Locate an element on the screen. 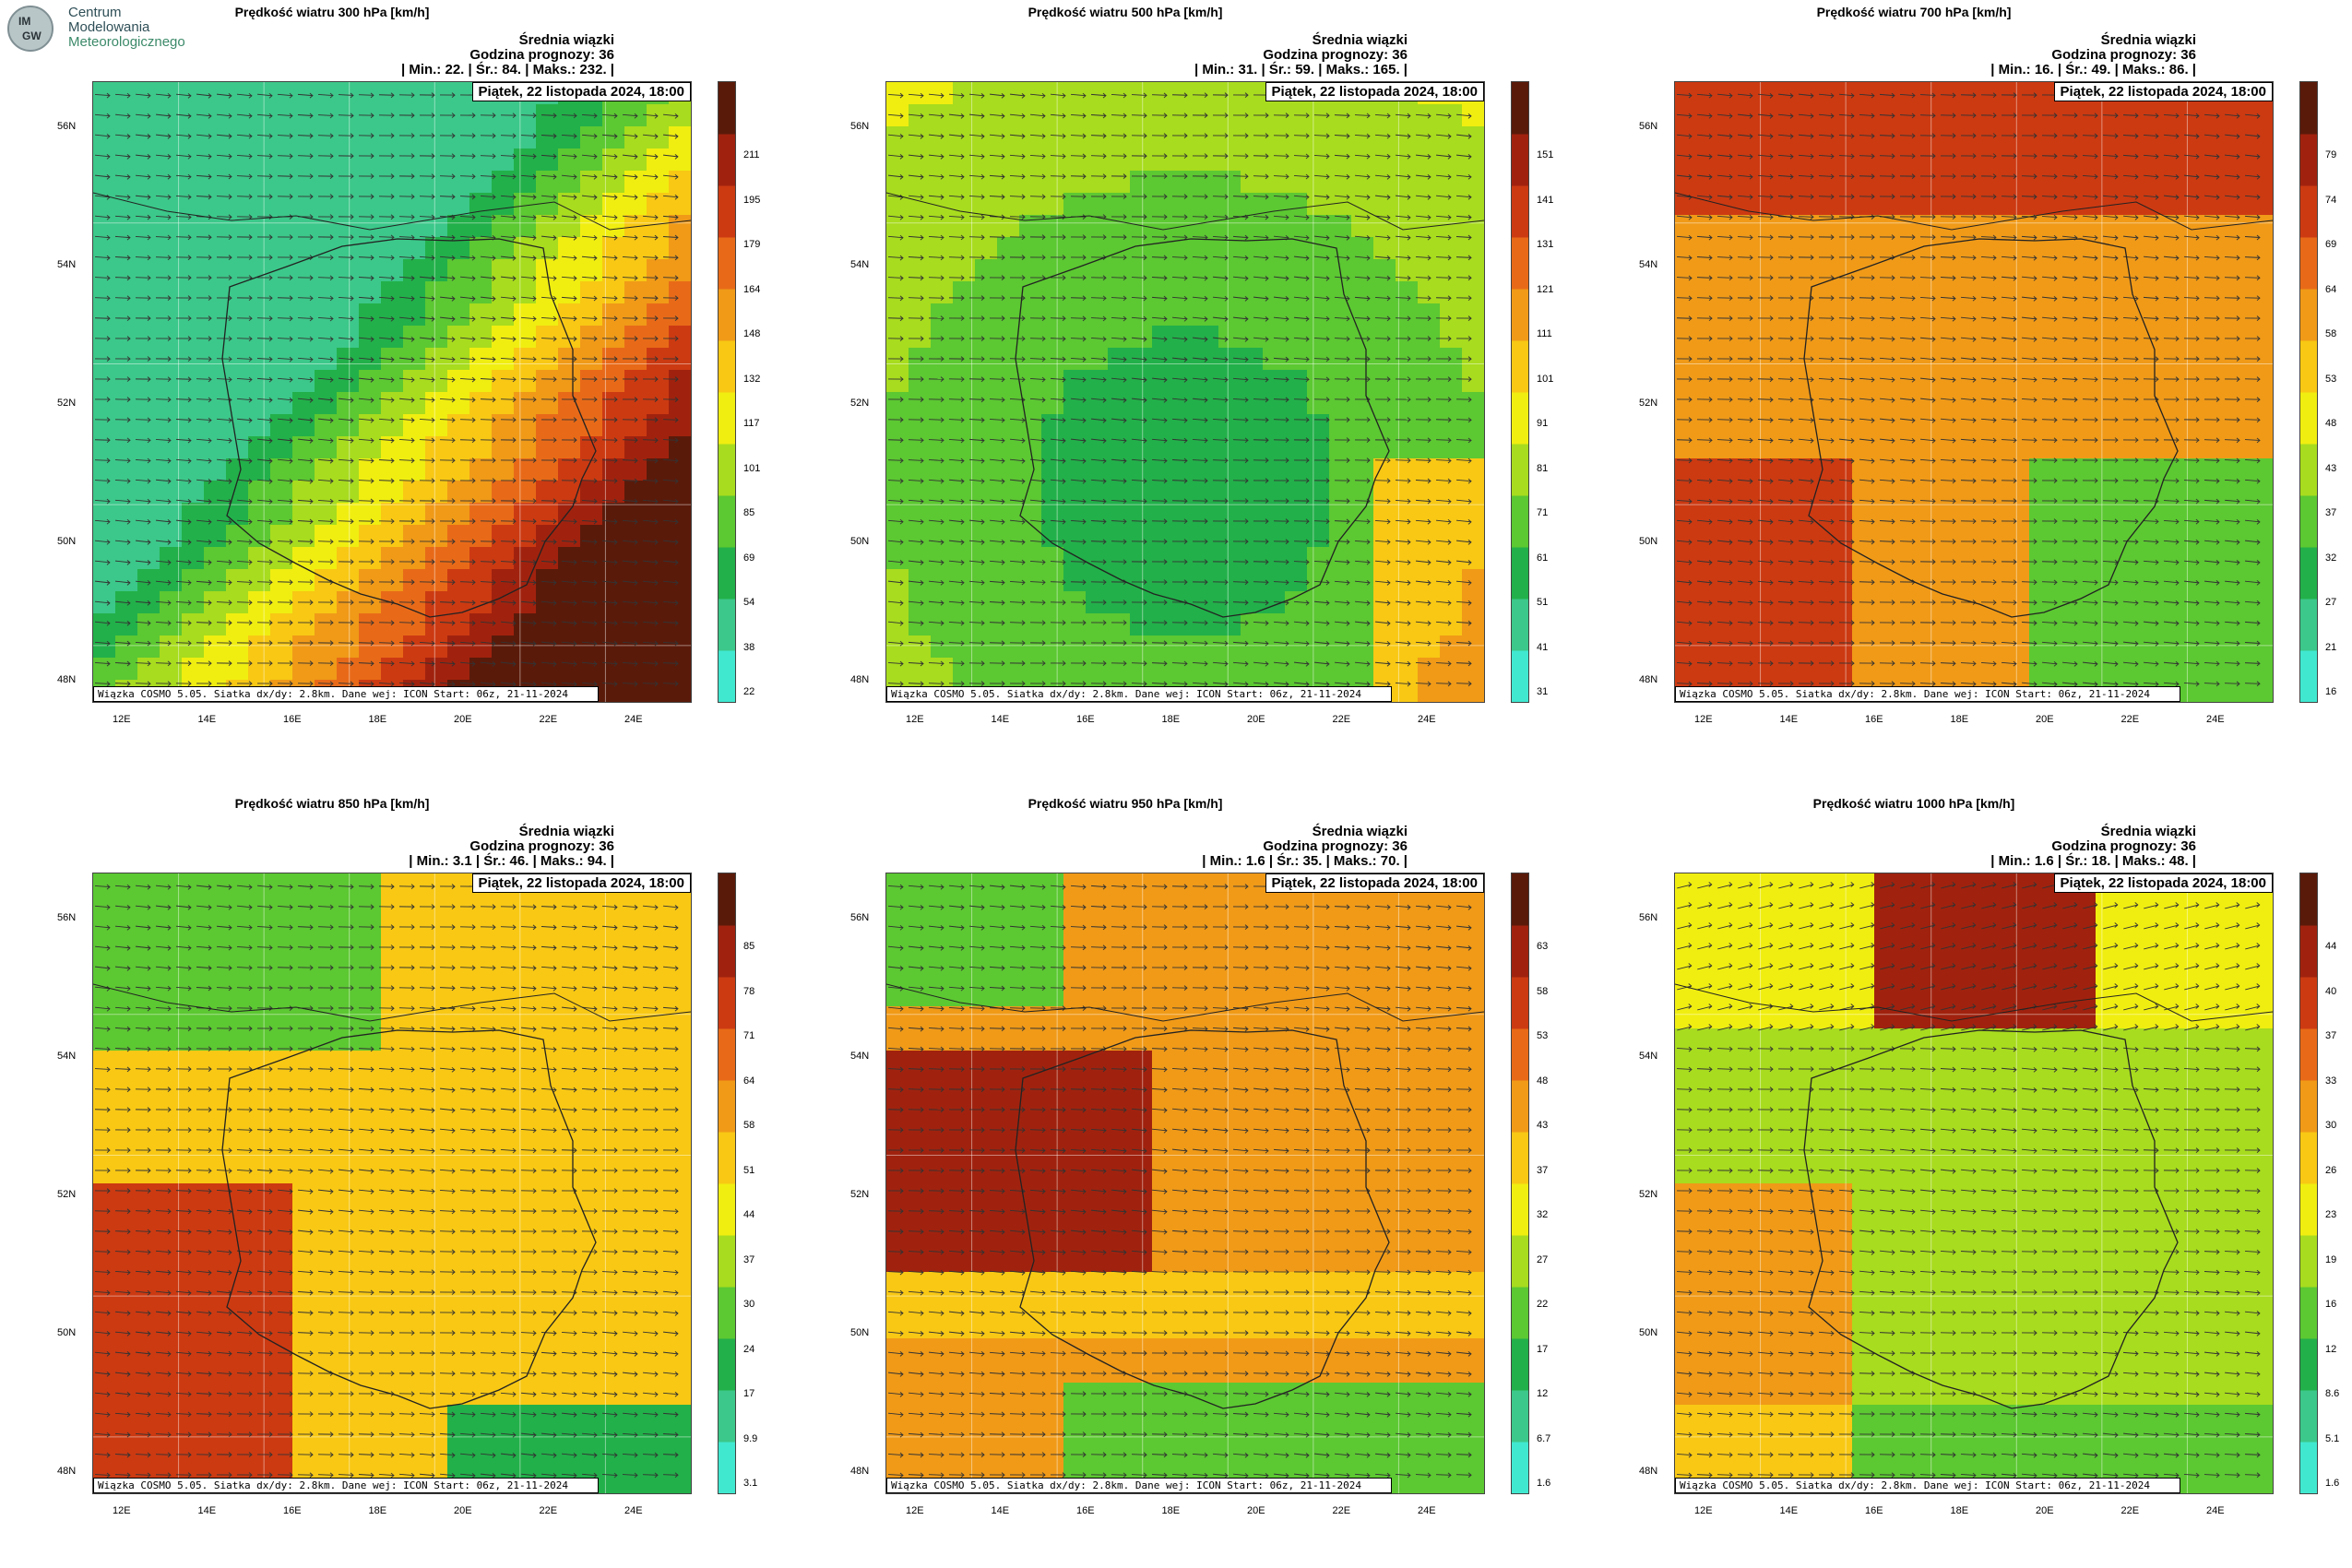 Image resolution: width=2352 pixels, height=1568 pixels. colorbar-tick: 51 is located at coordinates (1543, 602).